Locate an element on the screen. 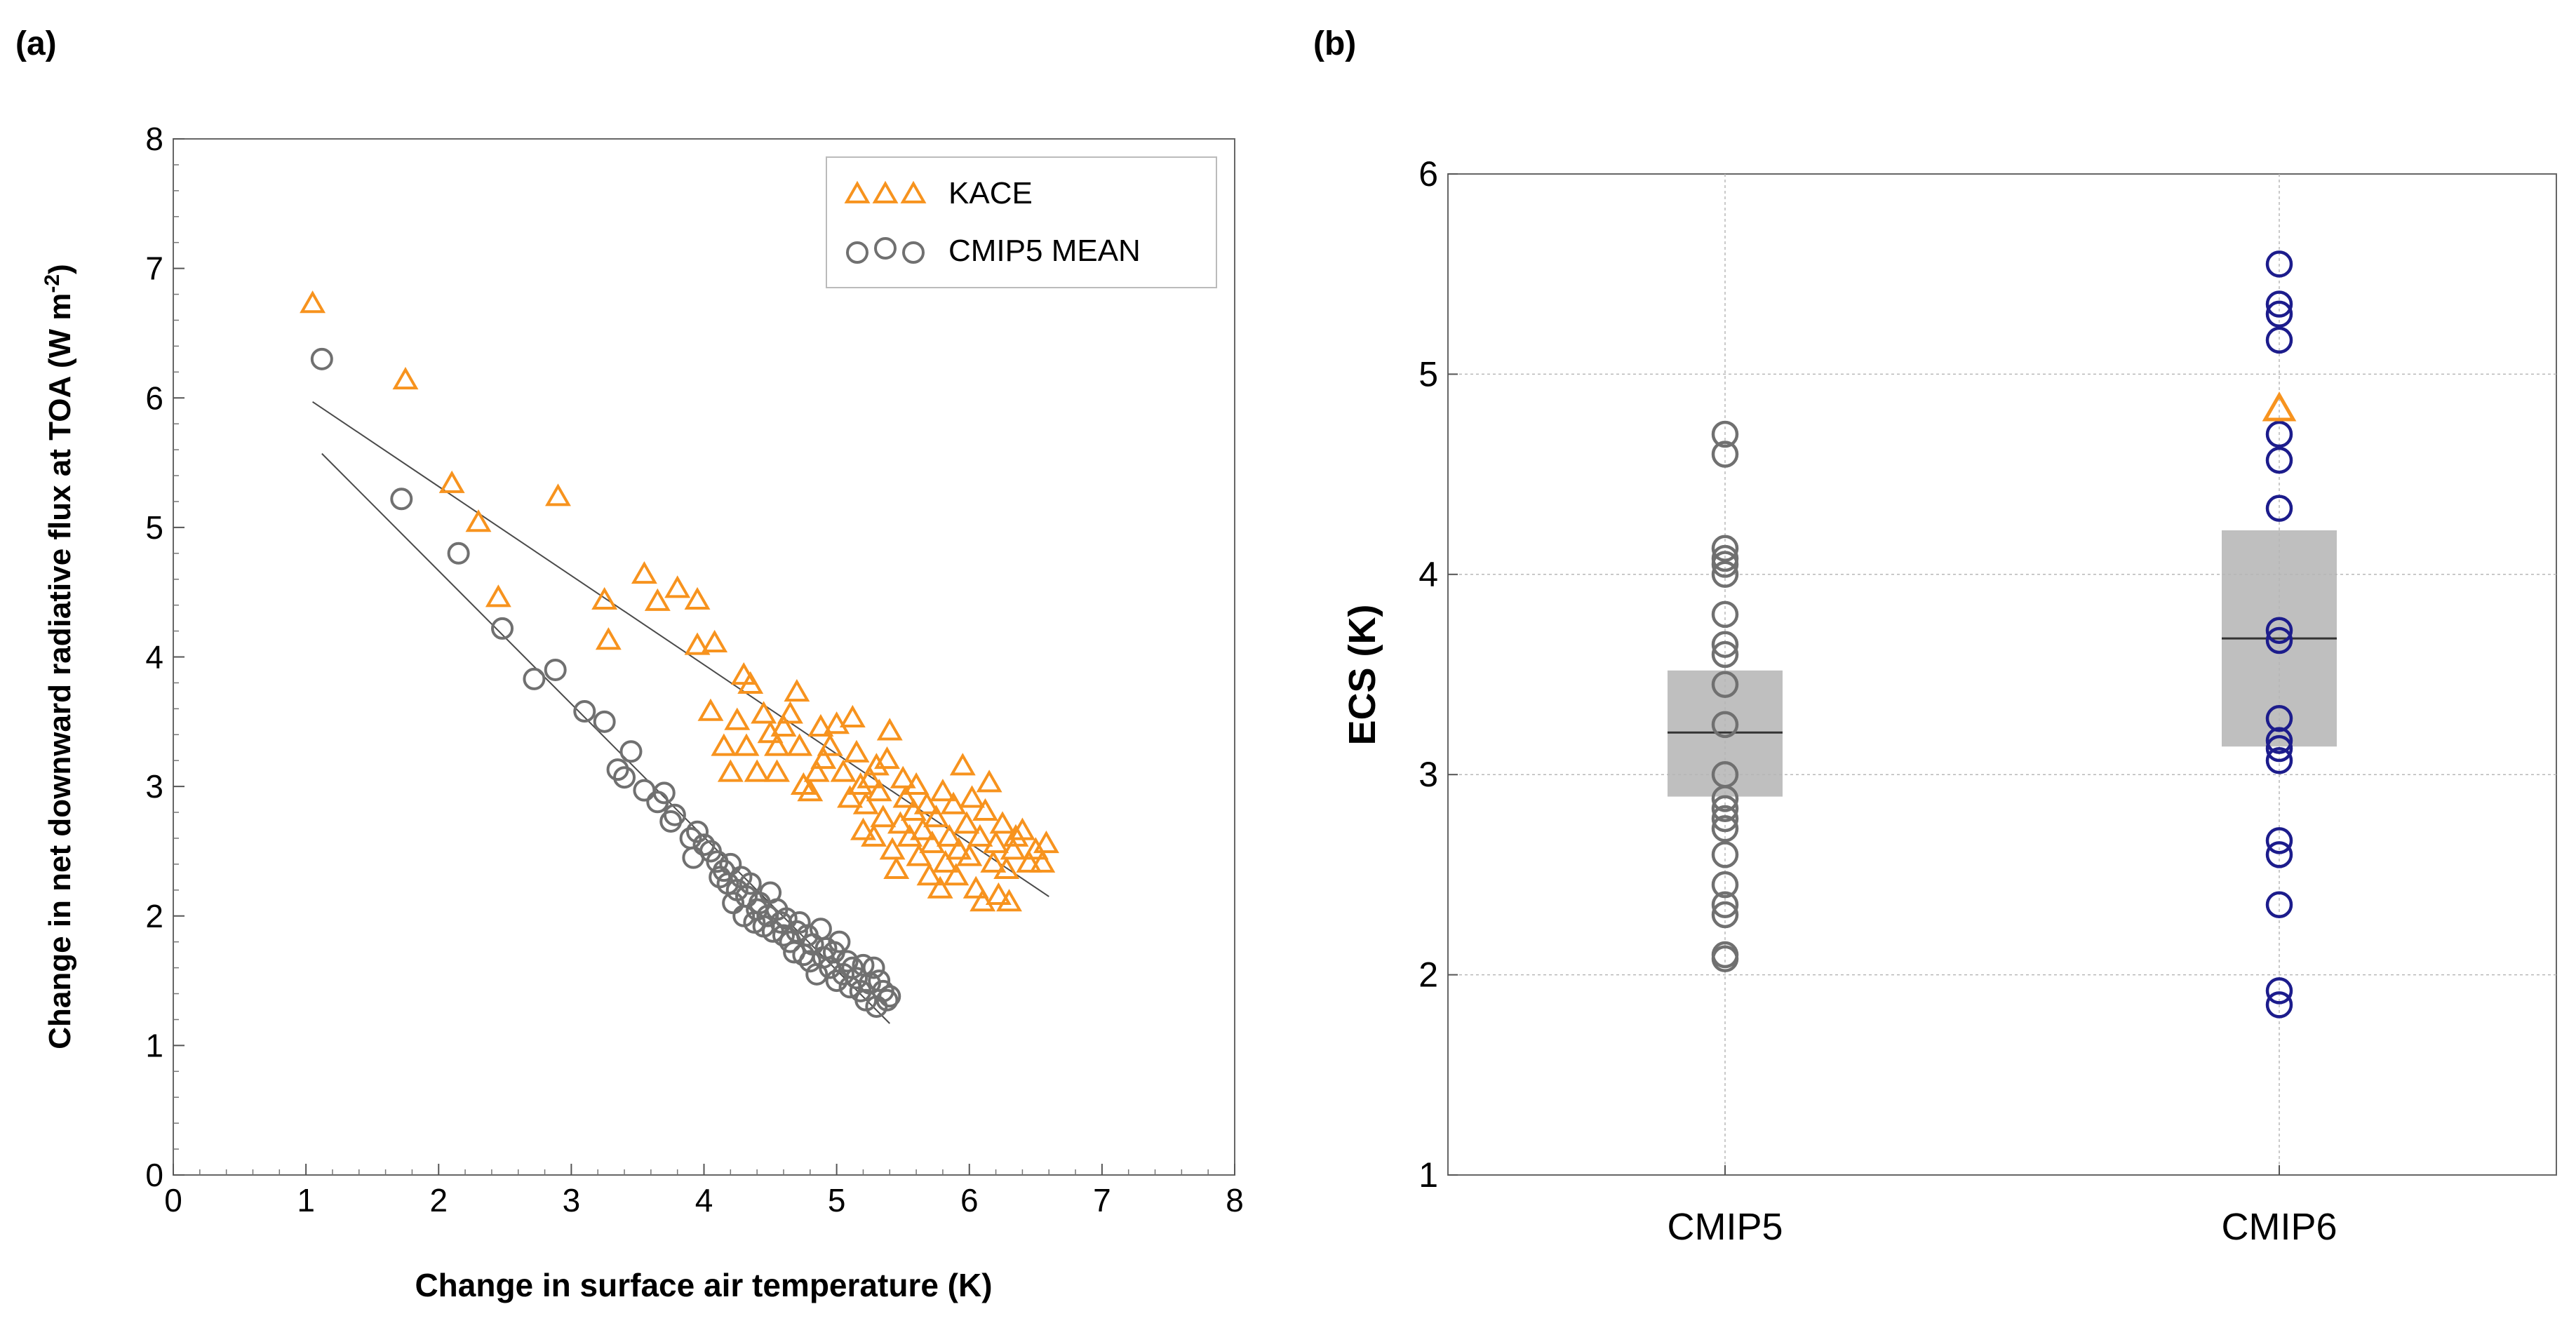 This screenshot has width=2576, height=1323. category-label-cmip5: CMIP5 is located at coordinates (1725, 1227).